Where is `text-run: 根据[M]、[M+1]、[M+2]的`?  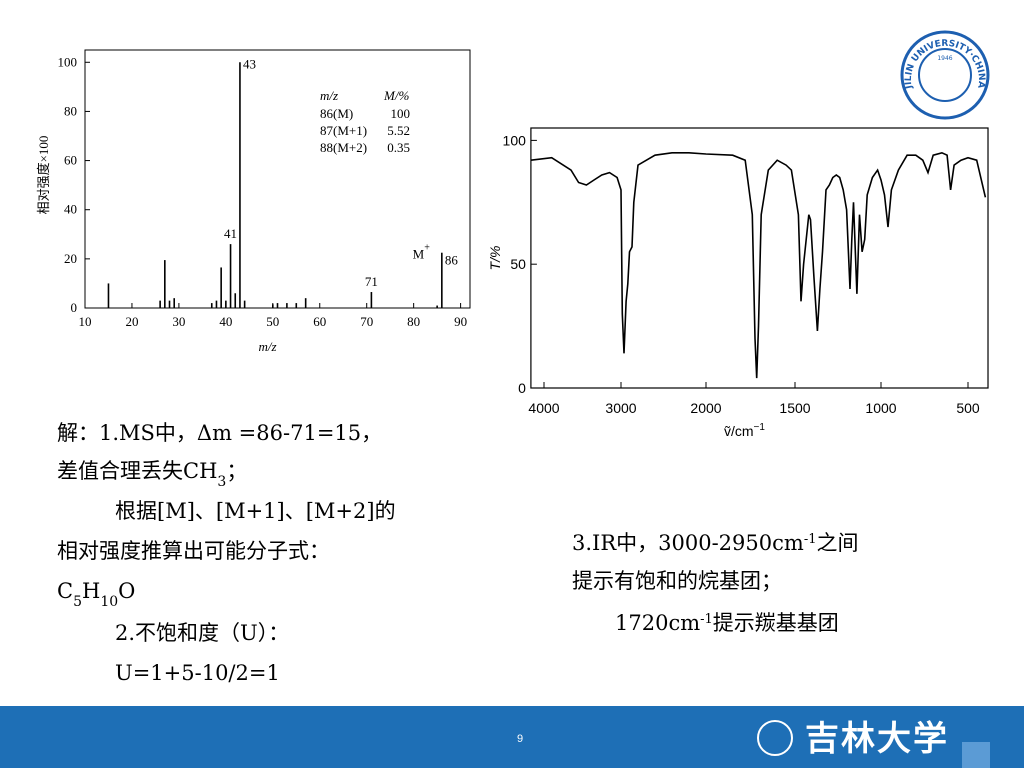 text-run: 根据[M]、[M+1]、[M+2]的 is located at coordinates (255, 511).